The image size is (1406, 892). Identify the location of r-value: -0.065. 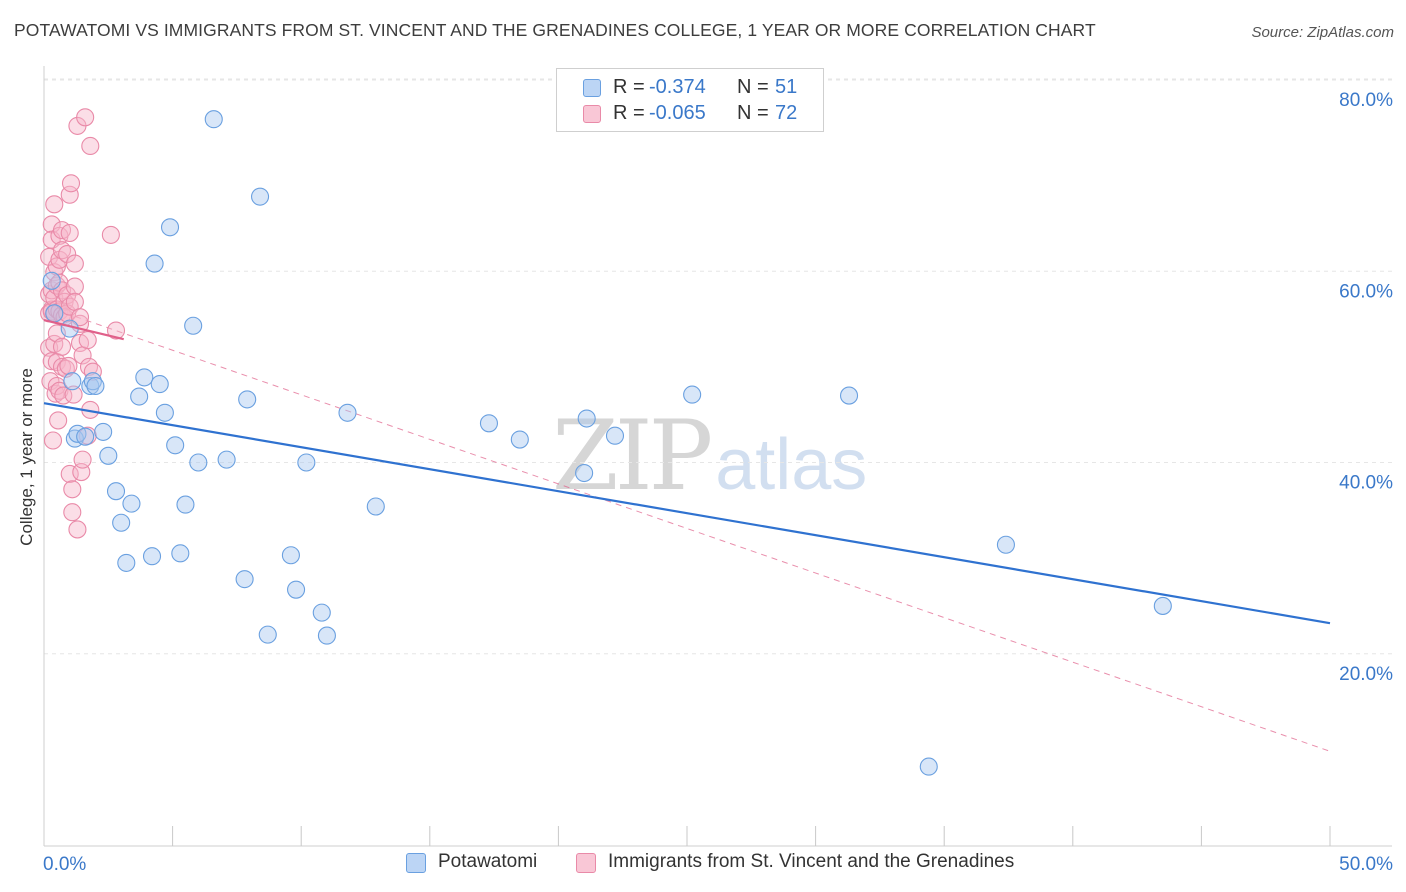
(677, 113).